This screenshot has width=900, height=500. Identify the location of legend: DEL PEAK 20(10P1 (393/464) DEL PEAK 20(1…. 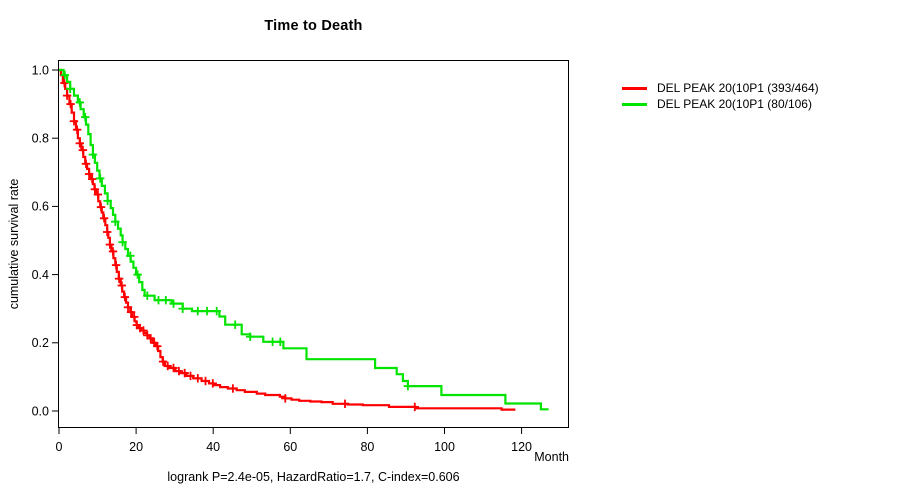
(720, 96).